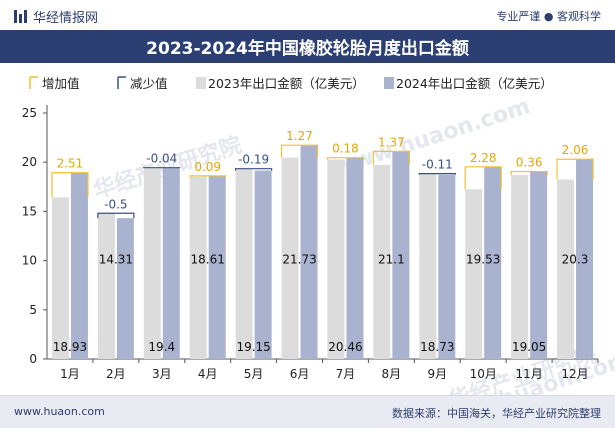 This screenshot has width=615, height=434. I want to click on brand-logo-icon, so click(20, 16).